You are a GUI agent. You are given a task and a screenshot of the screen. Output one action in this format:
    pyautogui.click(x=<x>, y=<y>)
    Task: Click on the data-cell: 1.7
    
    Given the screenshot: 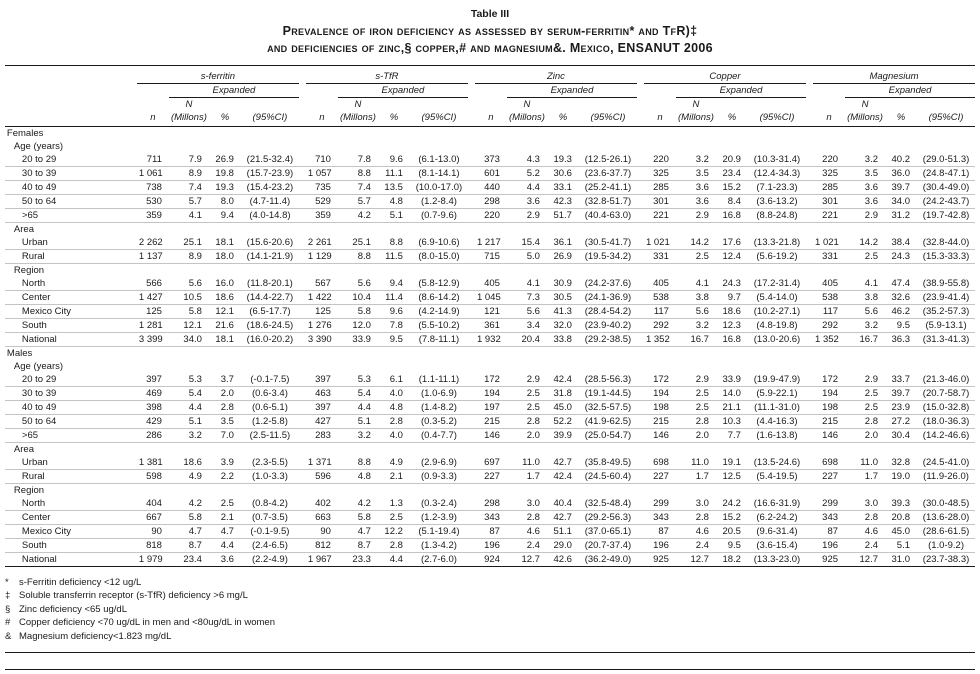 What is the action you would take?
    pyautogui.click(x=526, y=476)
    